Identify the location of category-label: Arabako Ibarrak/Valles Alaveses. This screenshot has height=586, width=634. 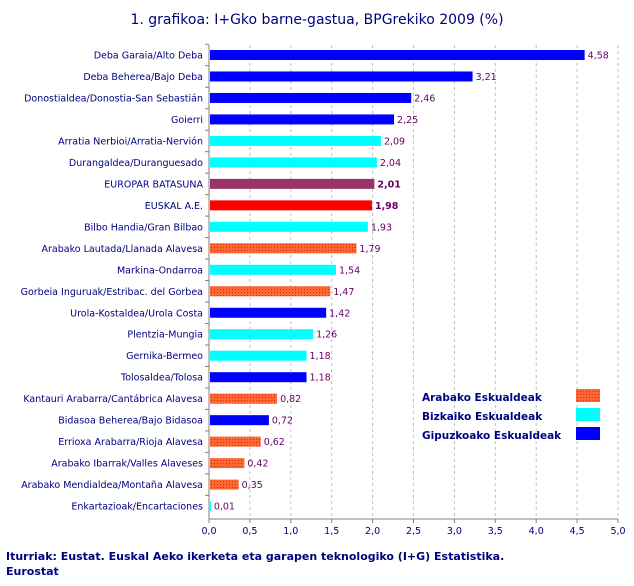
(127, 464).